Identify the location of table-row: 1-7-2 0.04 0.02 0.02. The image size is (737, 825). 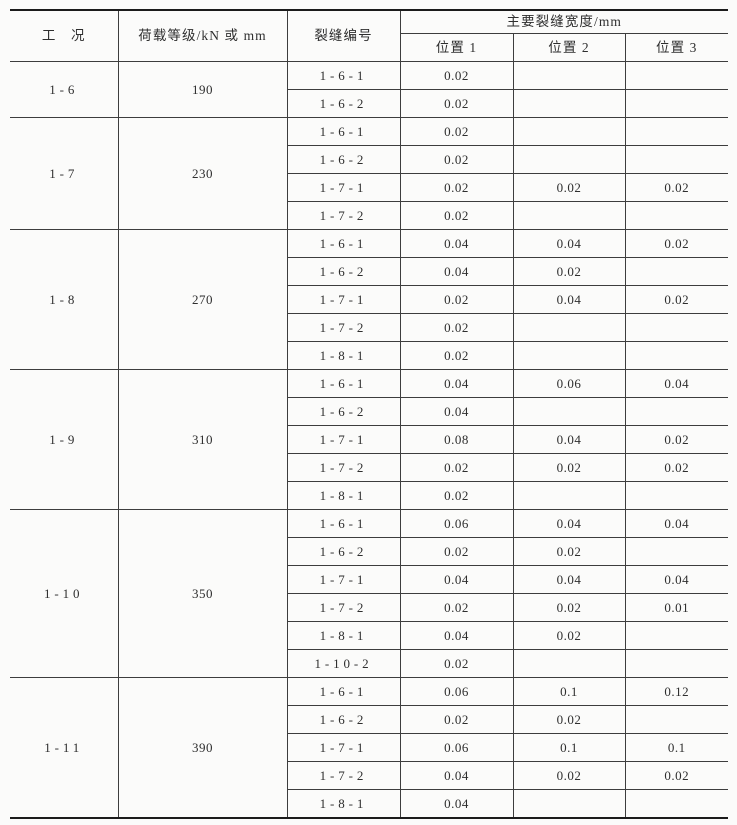
(369, 775).